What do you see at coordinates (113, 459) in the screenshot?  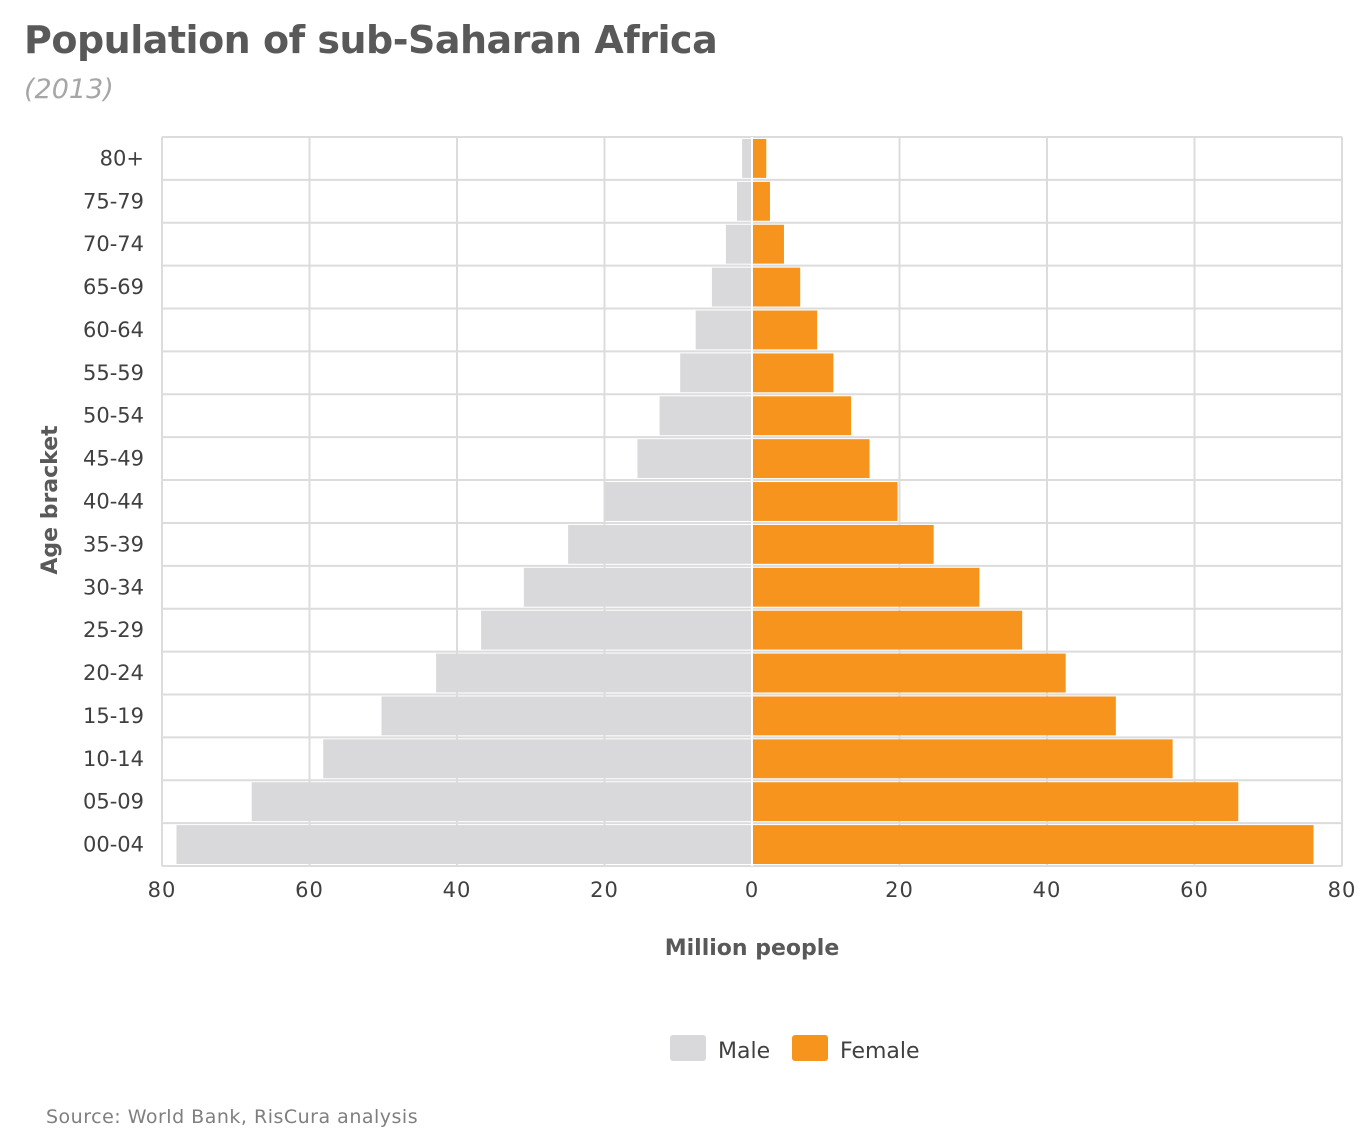 I see `y-tick-label: 45-49` at bounding box center [113, 459].